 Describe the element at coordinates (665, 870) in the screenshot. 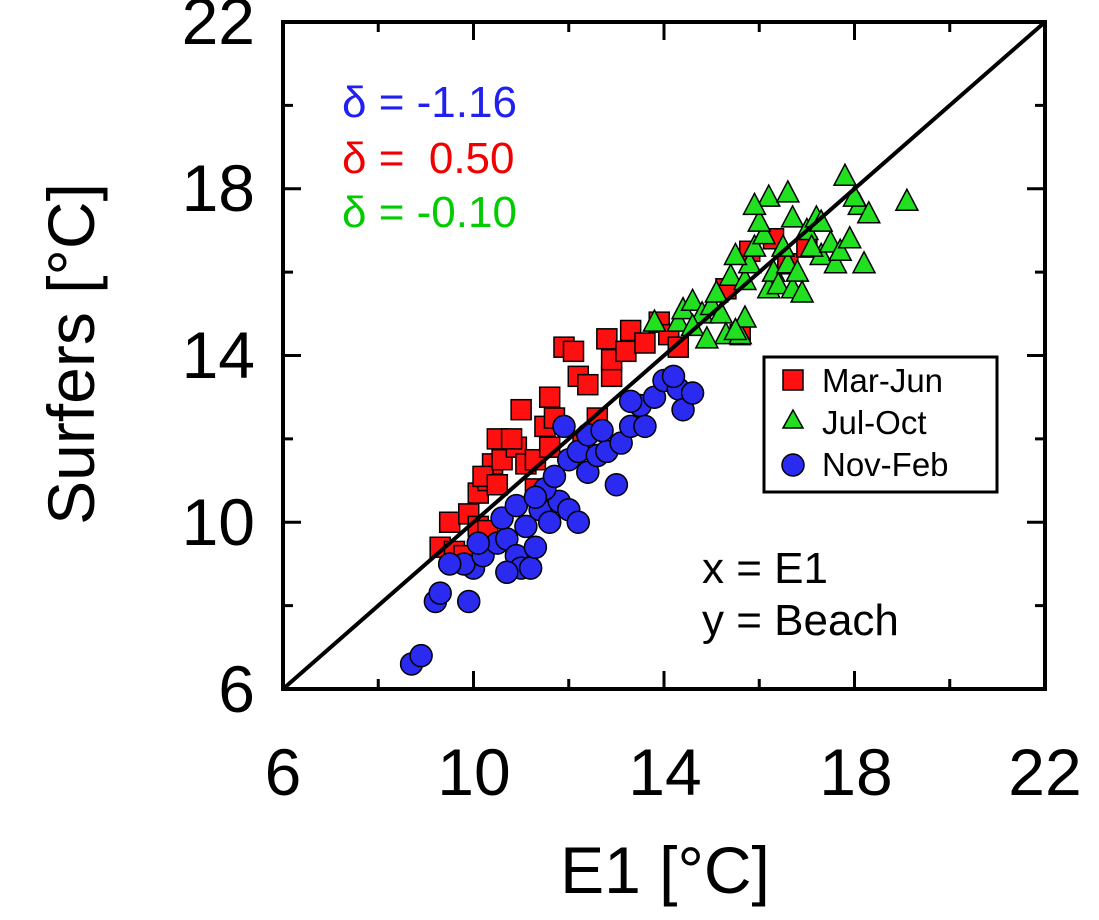

I see `x-axis-title: E1 [°C]` at that location.